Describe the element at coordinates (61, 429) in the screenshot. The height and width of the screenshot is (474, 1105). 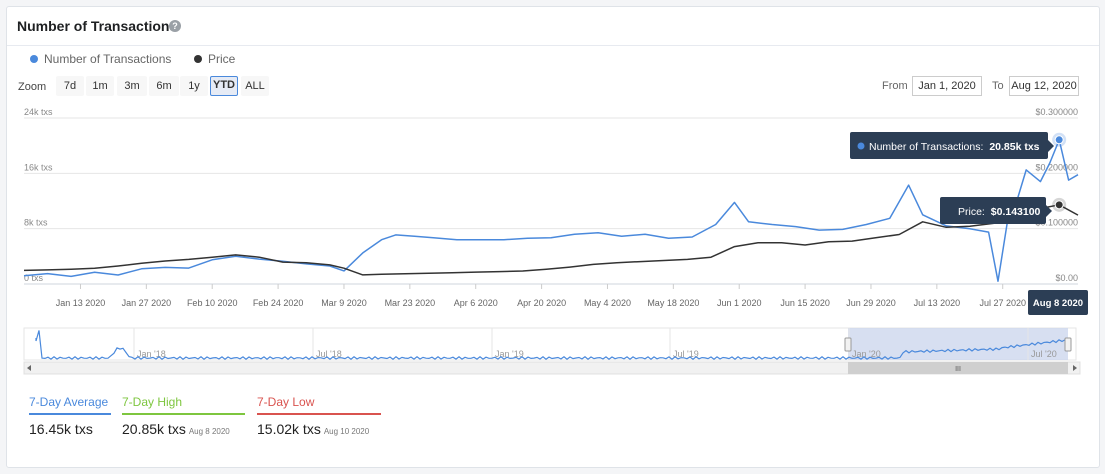
I see `stat-average-value: 16.45k txs` at that location.